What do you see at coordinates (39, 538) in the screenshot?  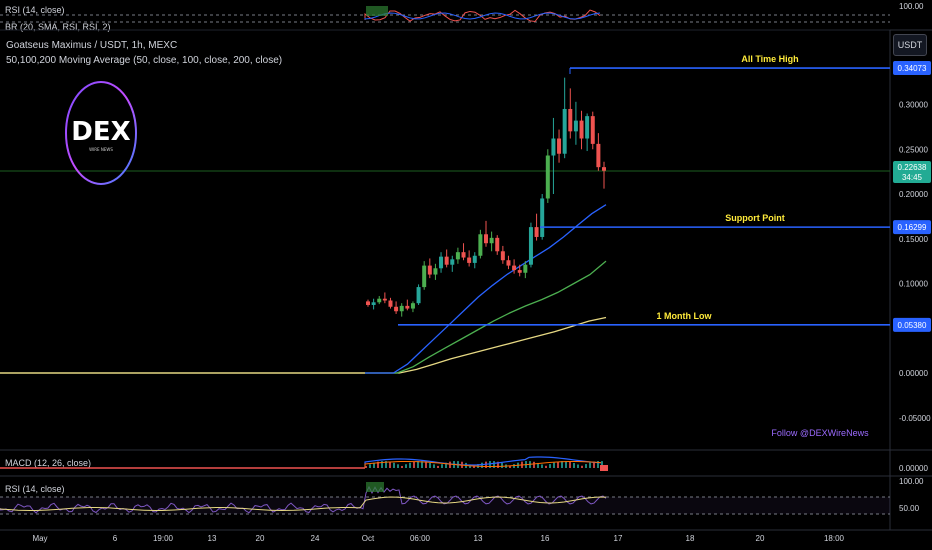 I see `time-tick-label: May` at bounding box center [39, 538].